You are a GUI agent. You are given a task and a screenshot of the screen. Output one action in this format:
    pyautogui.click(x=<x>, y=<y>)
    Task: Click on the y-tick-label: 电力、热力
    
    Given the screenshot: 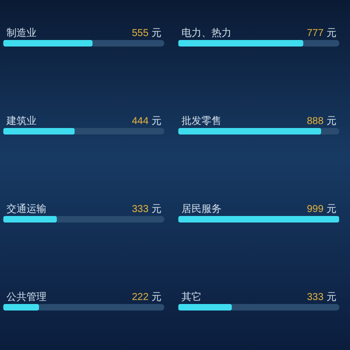 What is the action you would take?
    pyautogui.click(x=206, y=33)
    